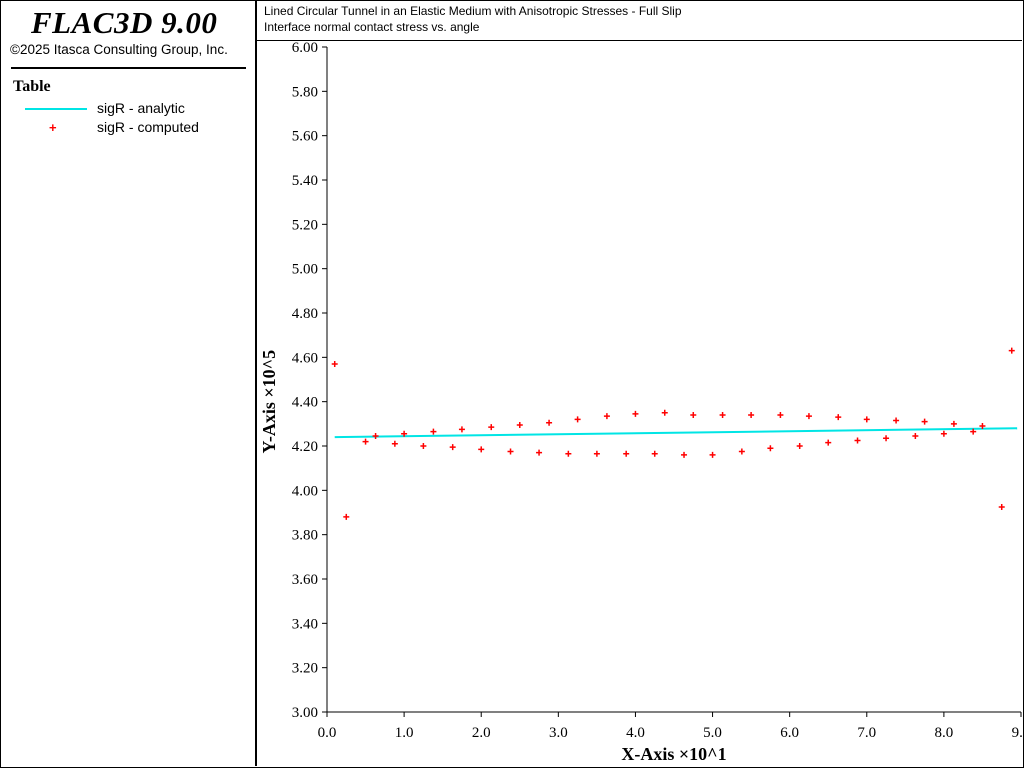 Image resolution: width=1024 pixels, height=768 pixels. Describe the element at coordinates (148, 127) in the screenshot. I see `legend-label-computed: sigR - computed` at that location.